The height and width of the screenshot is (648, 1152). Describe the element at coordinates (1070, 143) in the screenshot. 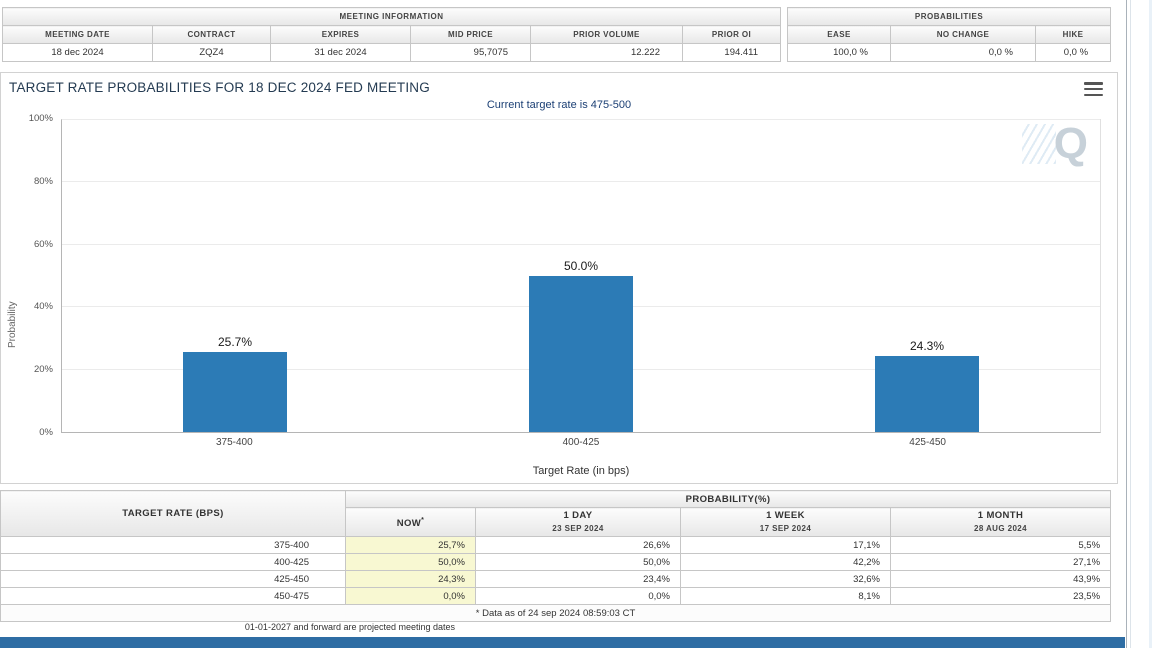

I see `quikstrike-watermark: Q` at that location.